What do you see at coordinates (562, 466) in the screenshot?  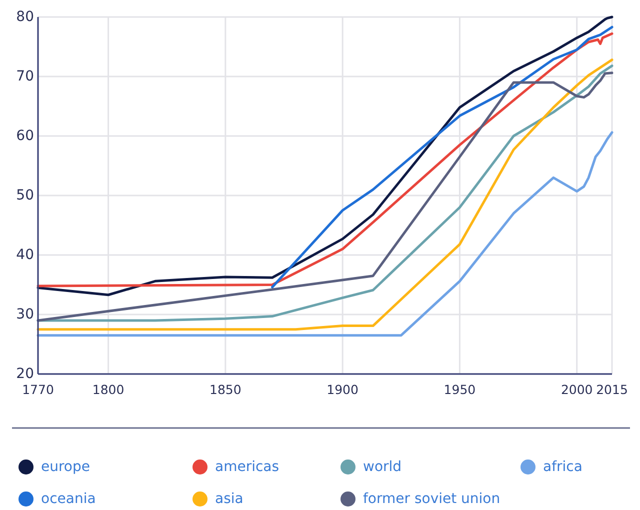 I see `legend-label: africa` at bounding box center [562, 466].